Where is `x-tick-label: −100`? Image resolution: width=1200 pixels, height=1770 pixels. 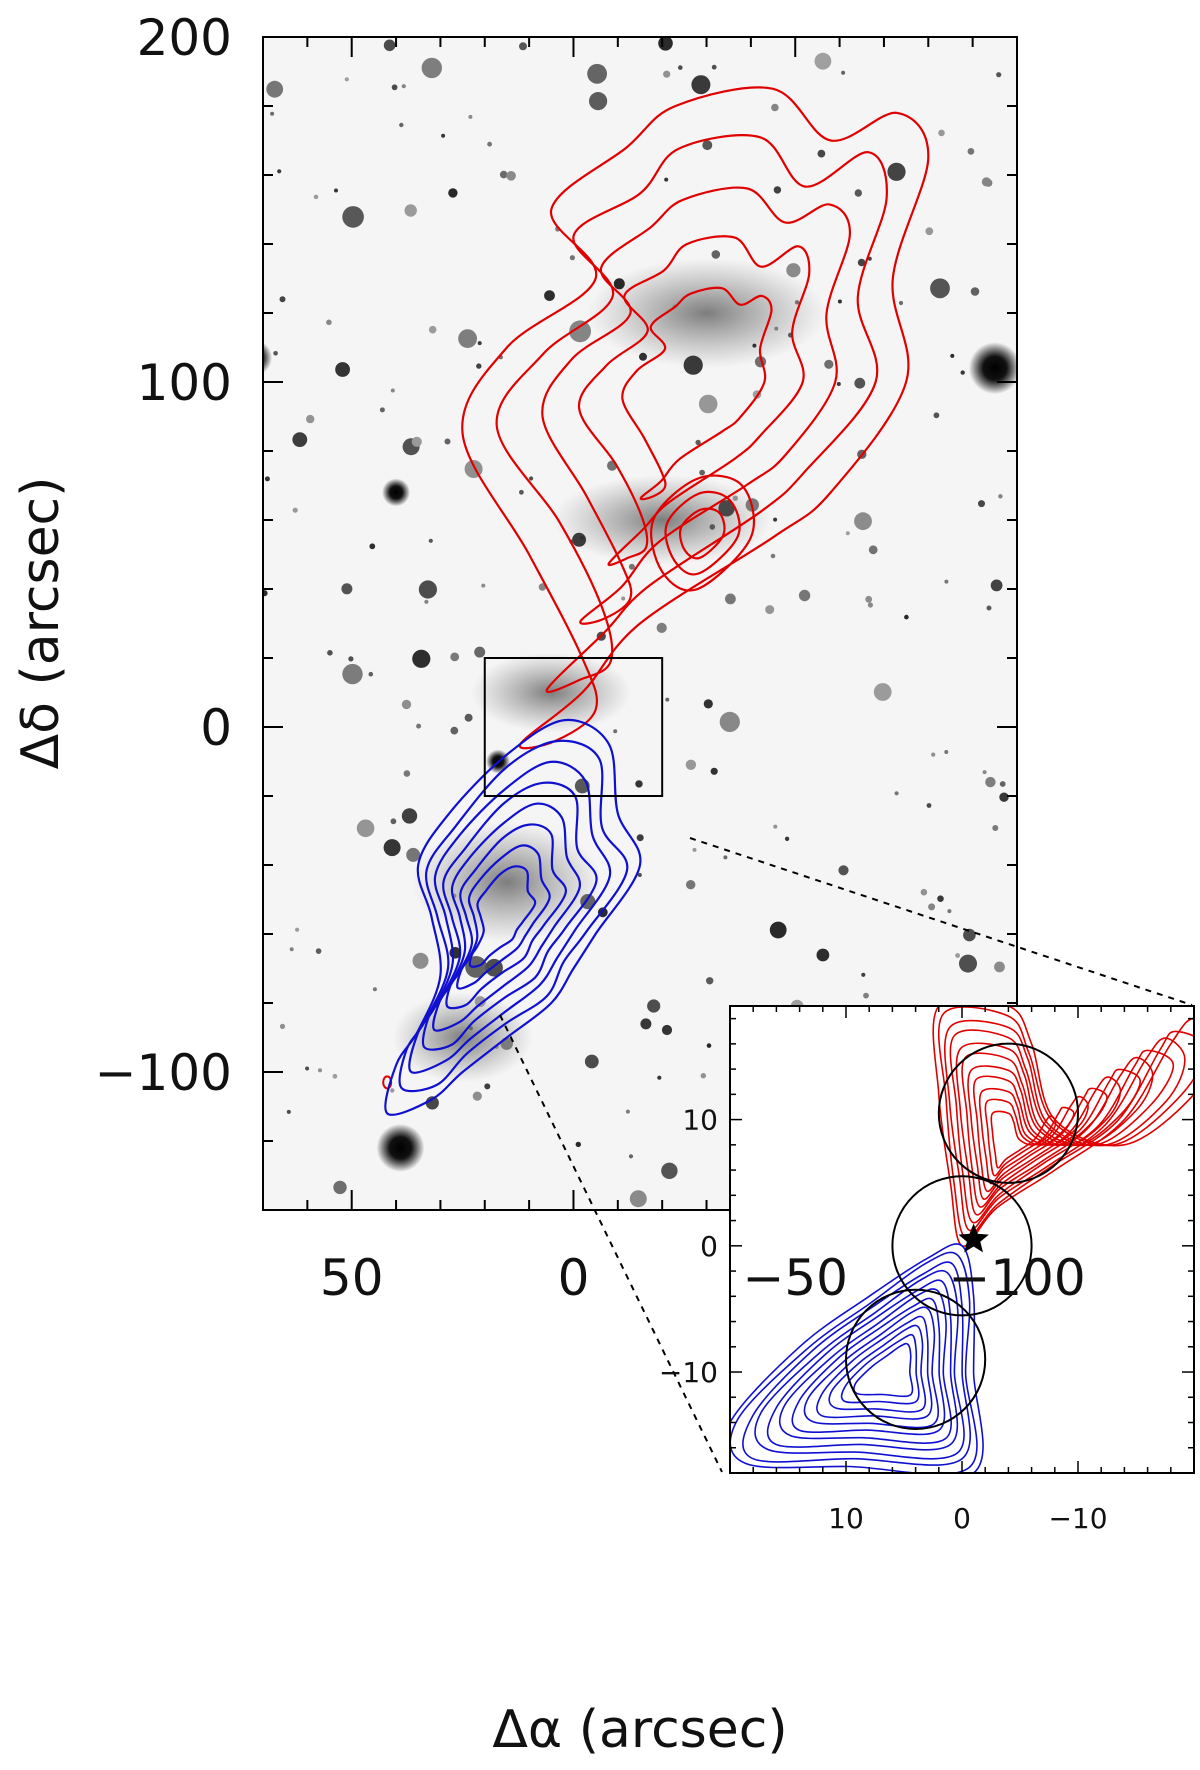
x-tick-label: −100 is located at coordinates (1016, 1278).